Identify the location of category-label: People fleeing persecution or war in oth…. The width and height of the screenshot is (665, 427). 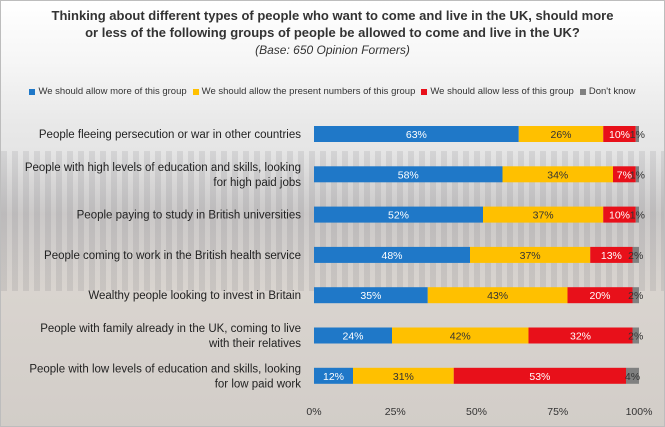
(170, 135).